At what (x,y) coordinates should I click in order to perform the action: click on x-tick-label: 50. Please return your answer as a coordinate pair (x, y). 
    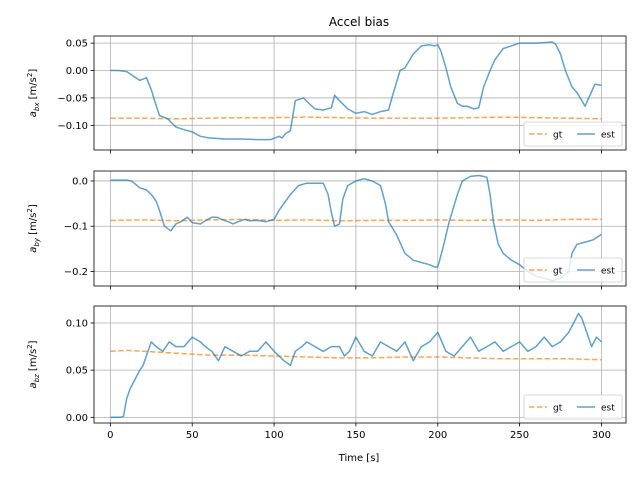
    Looking at the image, I should click on (192, 435).